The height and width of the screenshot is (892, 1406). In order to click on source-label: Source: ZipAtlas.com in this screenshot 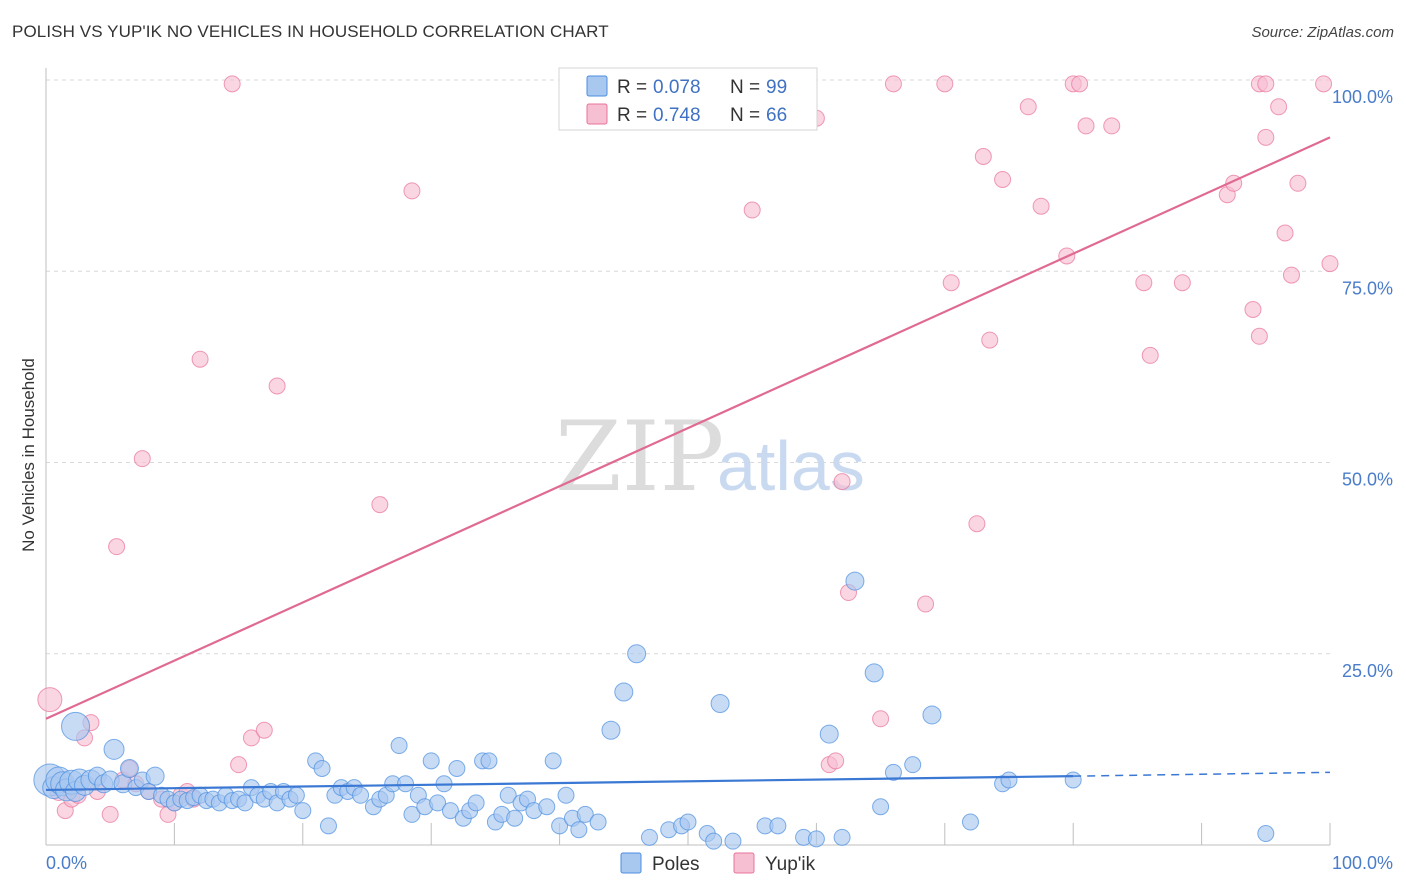, I will do `click(1322, 32)`.